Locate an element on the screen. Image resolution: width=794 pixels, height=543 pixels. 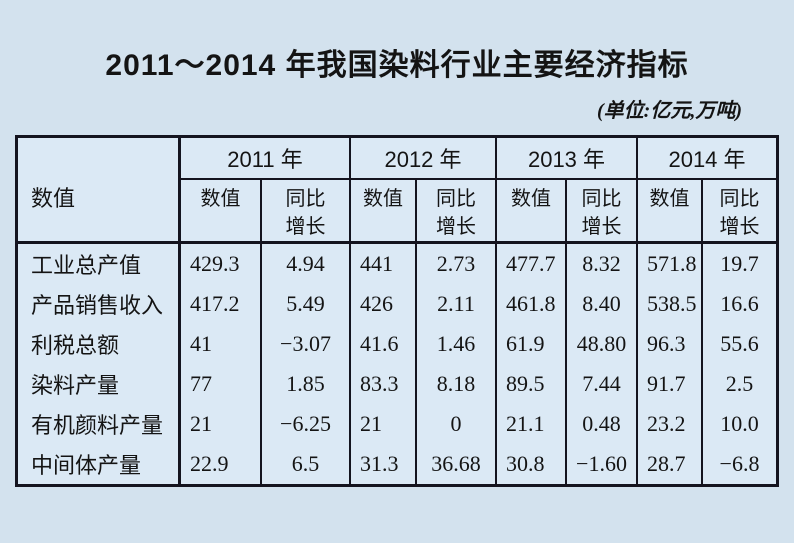
growth-cell: 8.18 is located at coordinates (455, 384).